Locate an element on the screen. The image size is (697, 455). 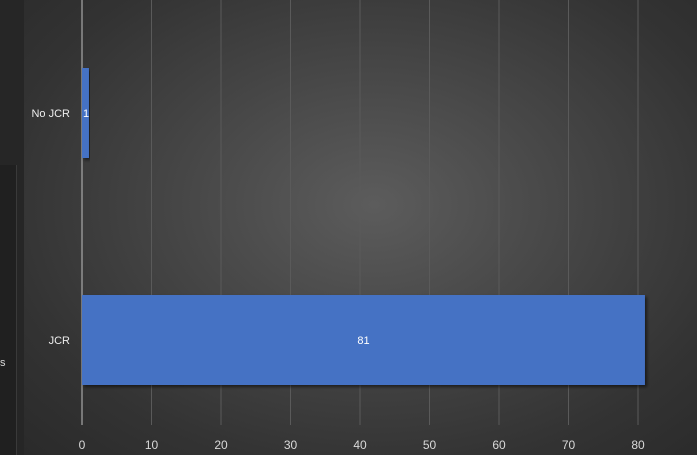
category-label-jcr: JCR is located at coordinates (59, 341).